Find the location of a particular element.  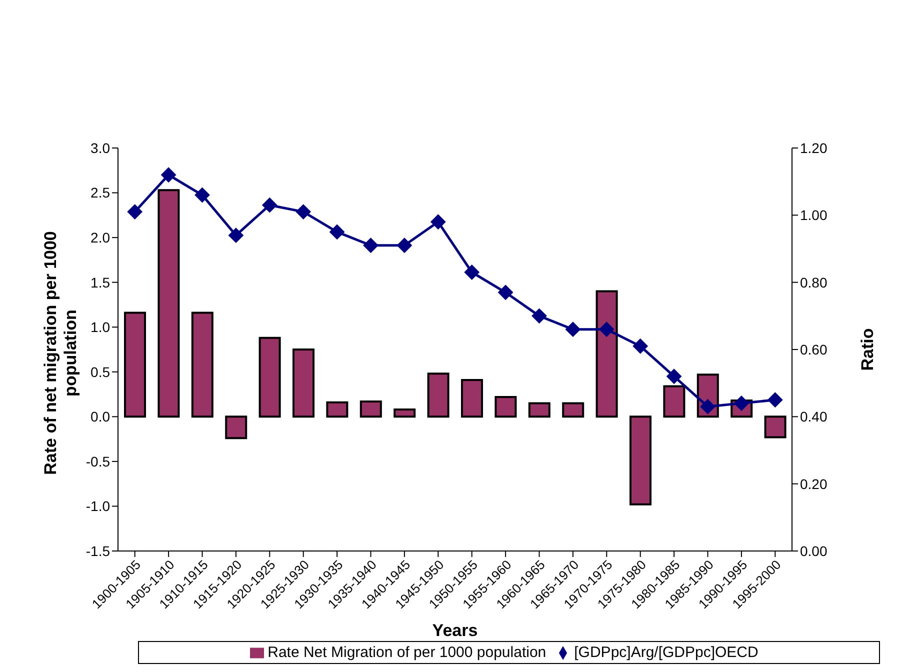

y2-tick-label: 0.60 is located at coordinates (814, 349).